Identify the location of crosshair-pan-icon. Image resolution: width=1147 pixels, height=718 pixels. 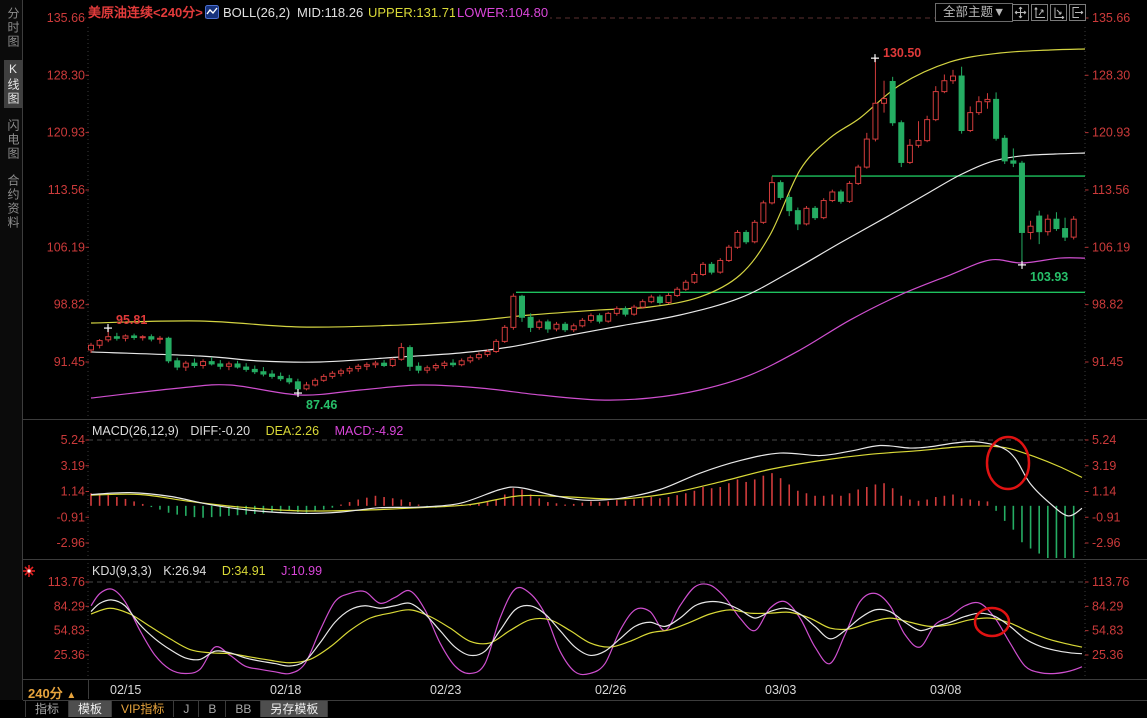
(1020, 12).